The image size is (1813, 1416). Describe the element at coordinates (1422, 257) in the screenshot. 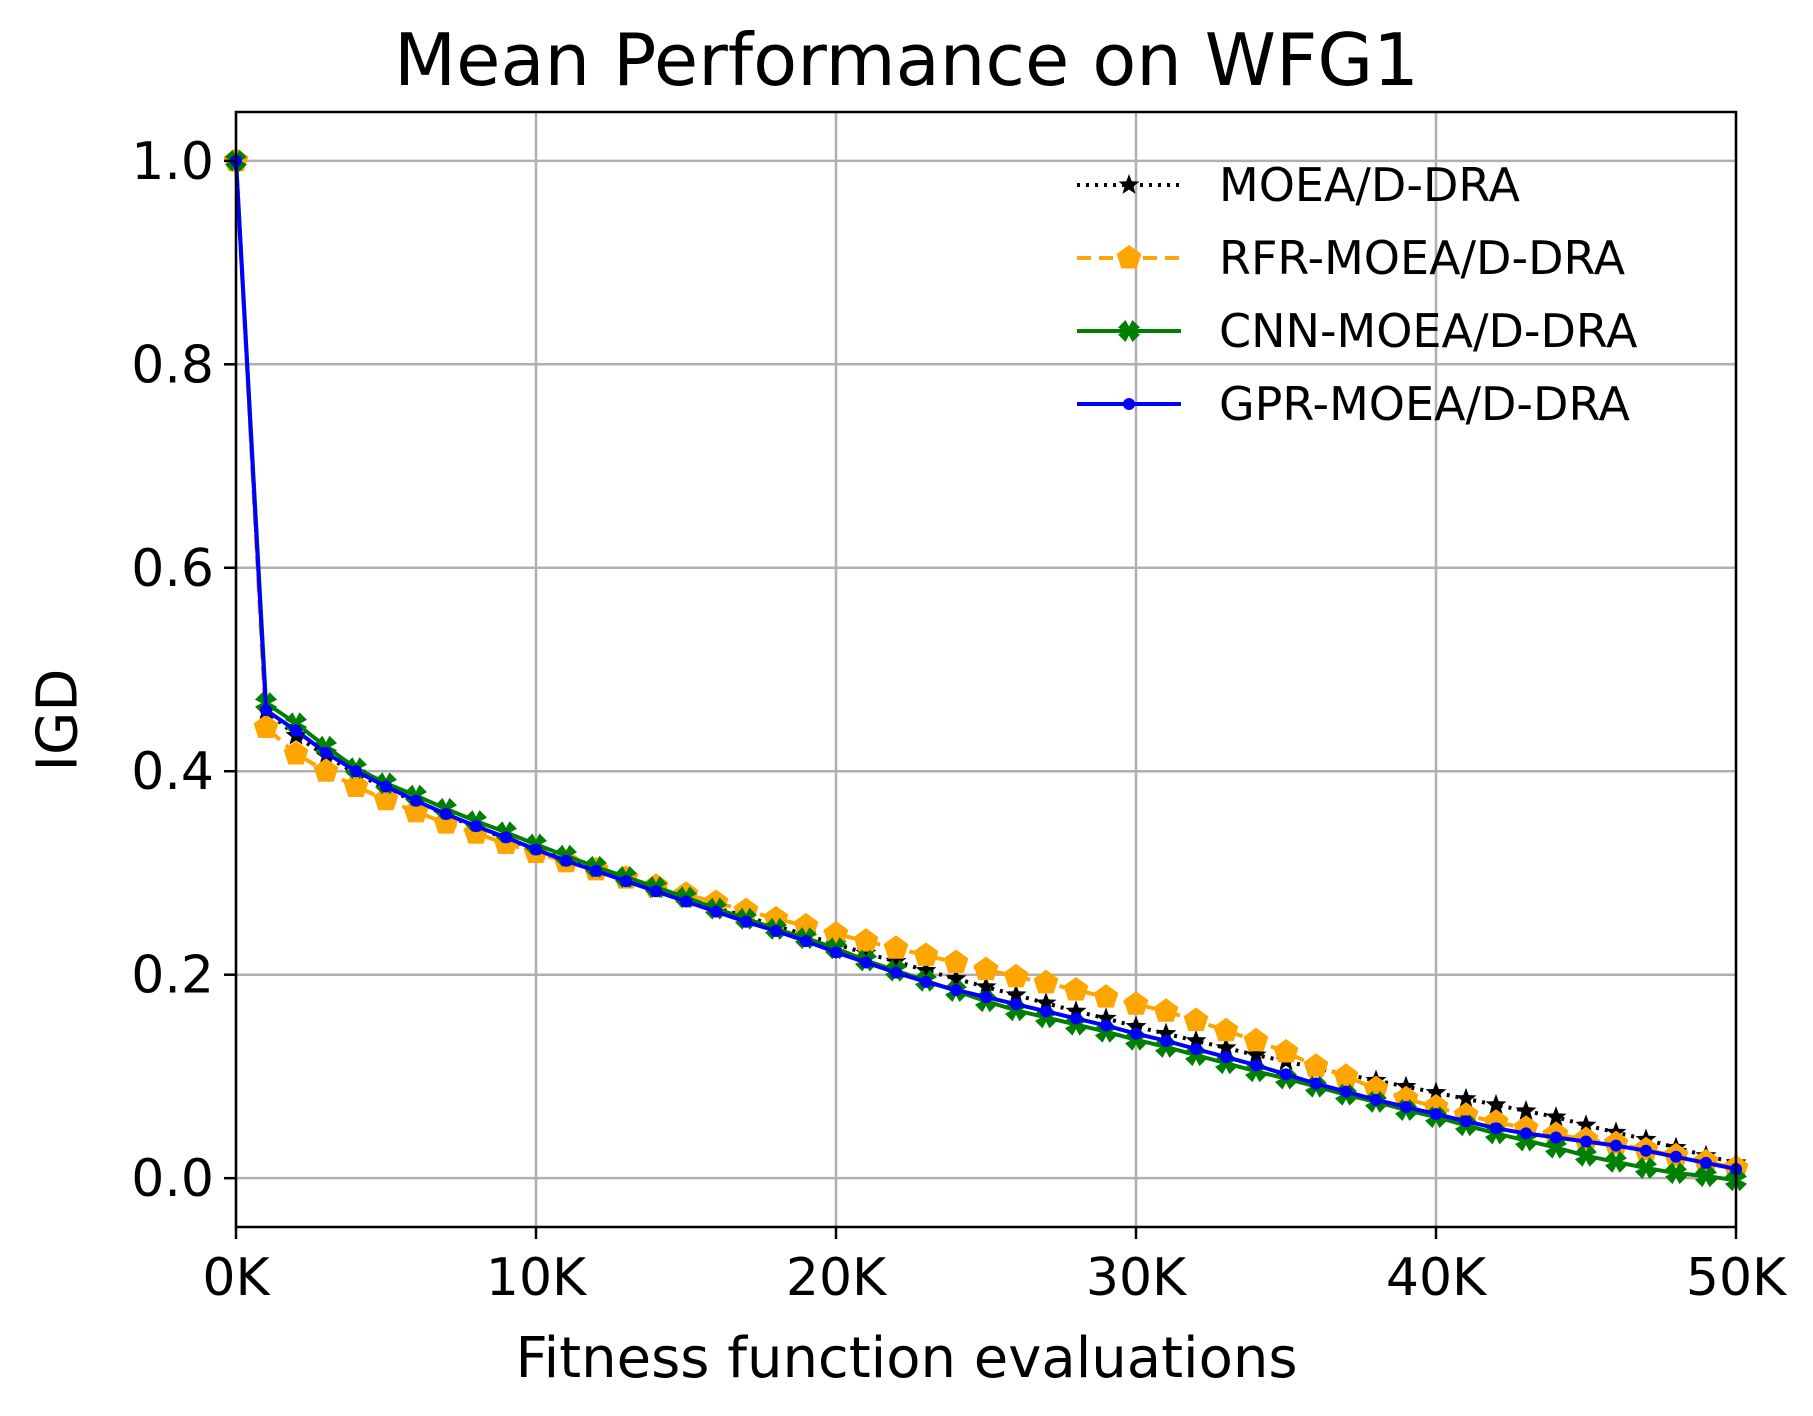

I see `legend-label-rfr-moea-d-dra: RFR-MOEA/D-DRA` at that location.